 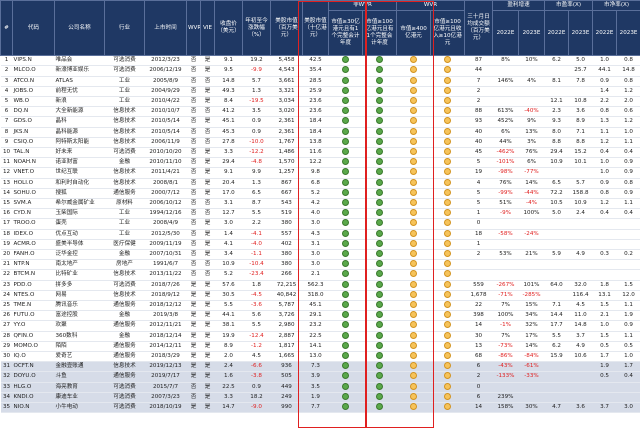 I want to click on cell: 1.0, so click(x=628, y=357).